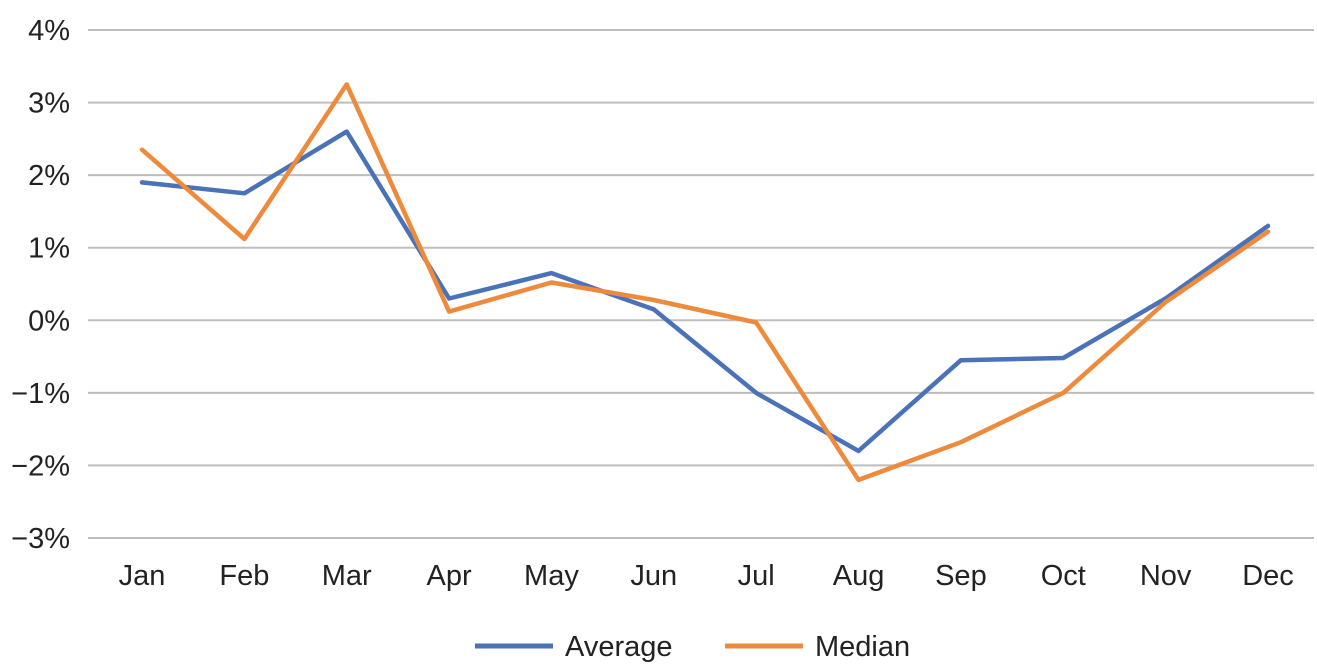 The height and width of the screenshot is (671, 1317). What do you see at coordinates (1166, 576) in the screenshot?
I see `x-tick-label: Nov` at bounding box center [1166, 576].